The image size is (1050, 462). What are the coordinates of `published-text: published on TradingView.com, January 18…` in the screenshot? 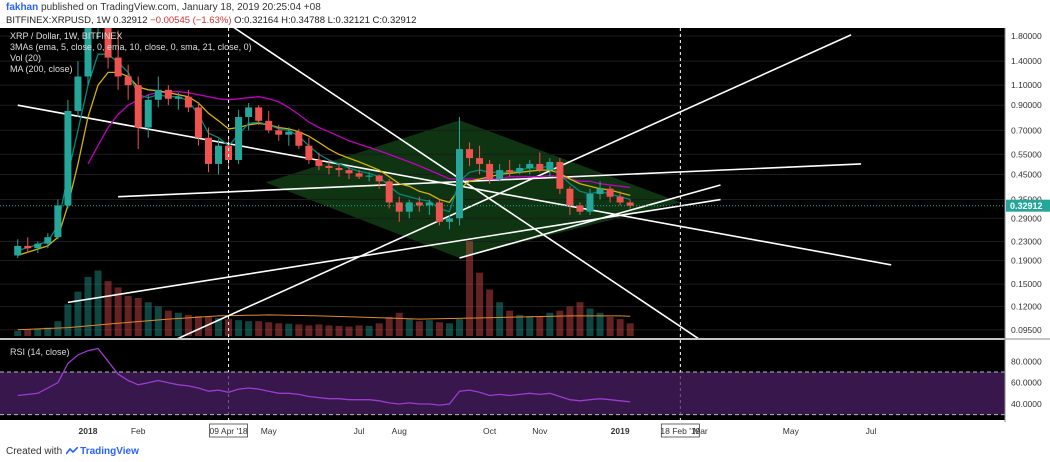 It's located at (181, 7).